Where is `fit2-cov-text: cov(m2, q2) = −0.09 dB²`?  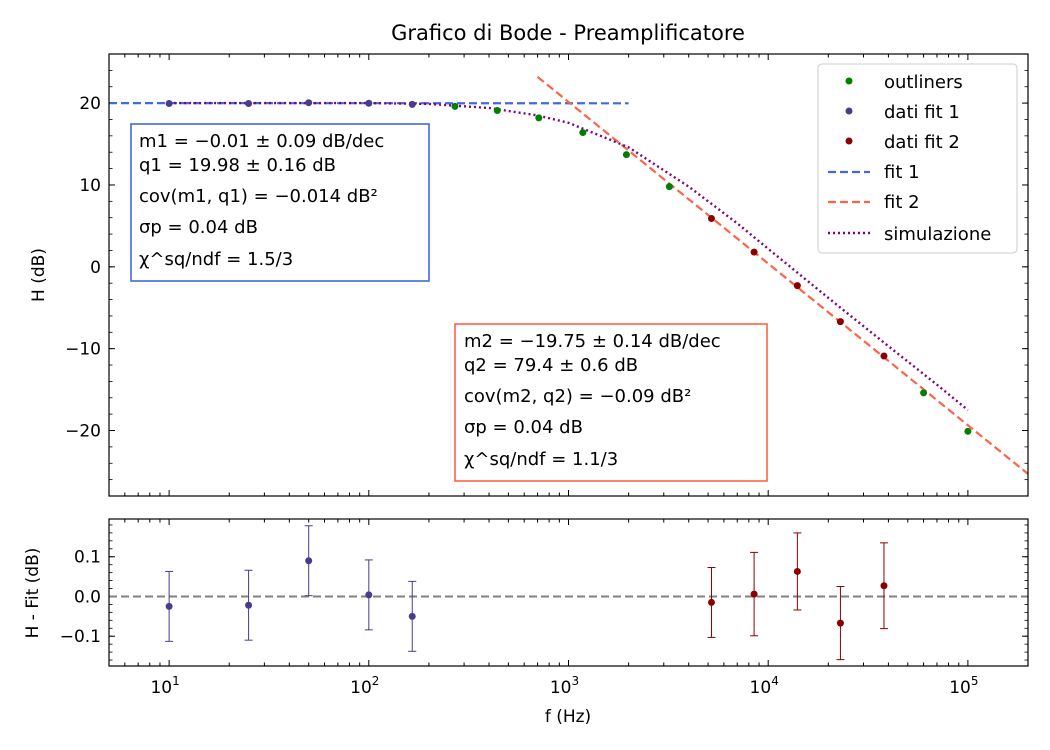 fit2-cov-text: cov(m2, q2) = −0.09 dB² is located at coordinates (577, 396).